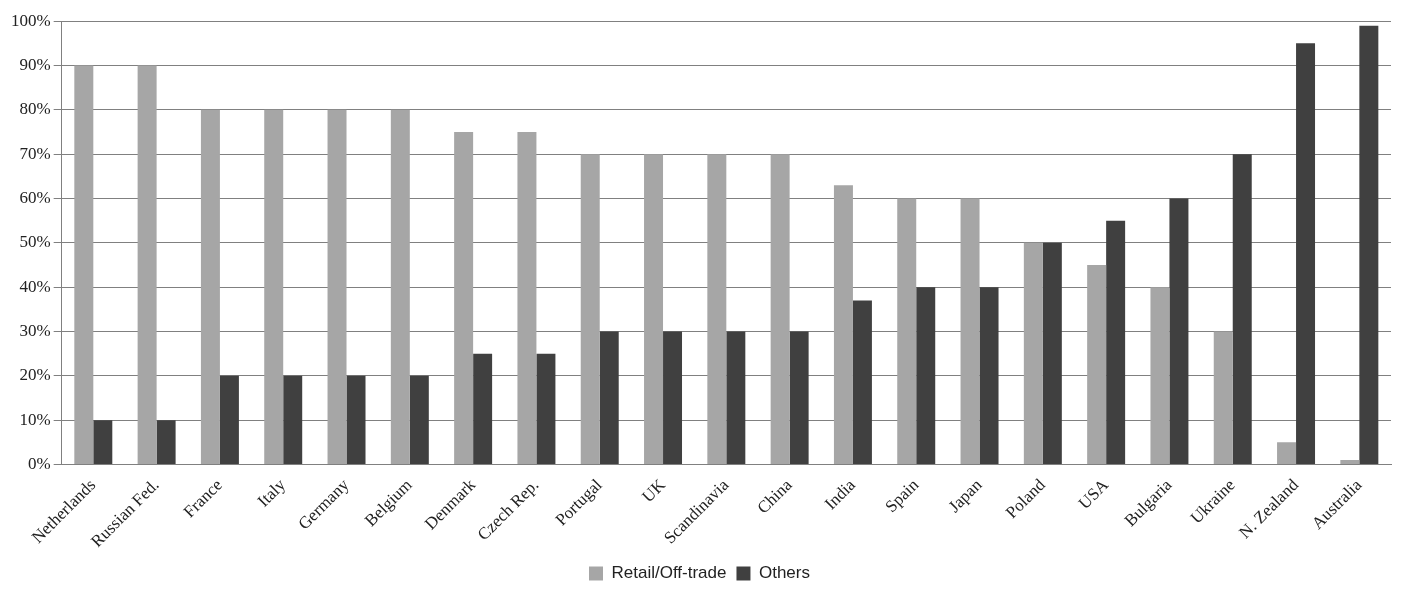 This screenshot has height=600, width=1409. I want to click on x-tick-label: India, so click(840, 494).